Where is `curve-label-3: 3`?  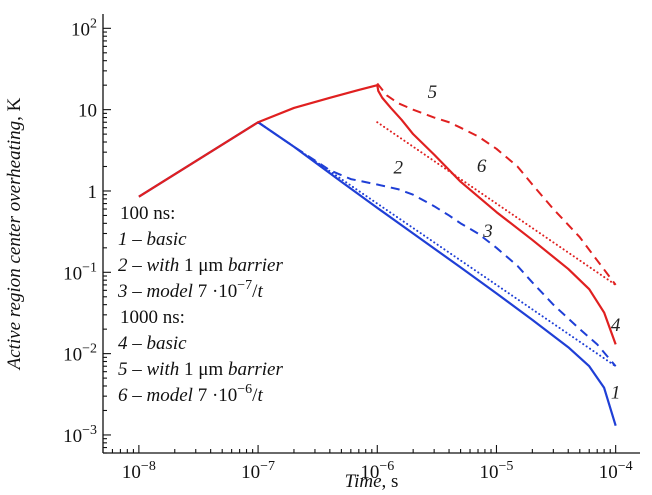
curve-label-3: 3 is located at coordinates (487, 231).